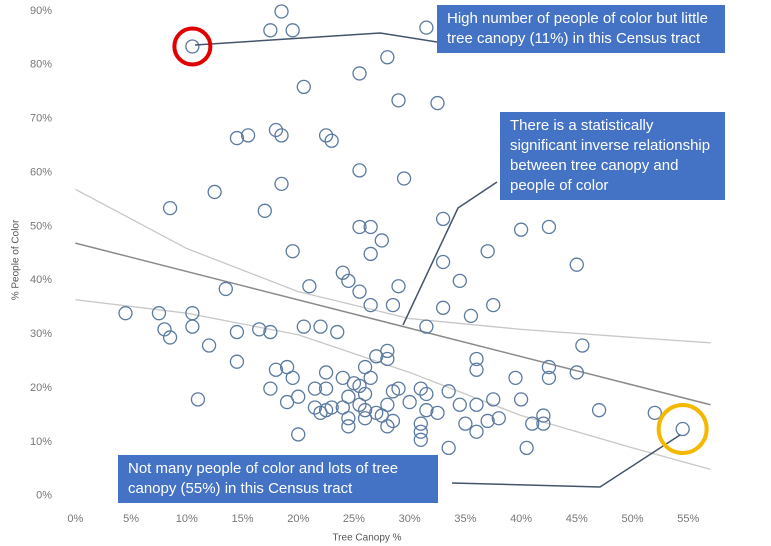 Image resolution: width=771 pixels, height=546 pixels. I want to click on x-tick-label: 45%, so click(577, 519).